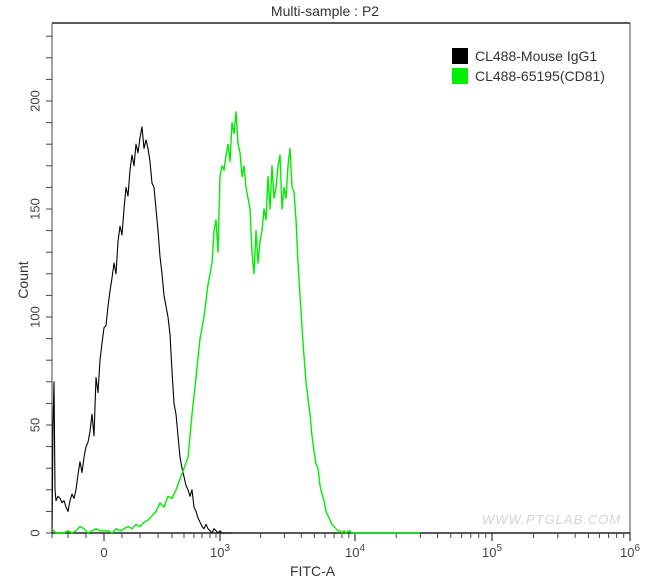 This screenshot has width=650, height=583. What do you see at coordinates (325, 11) in the screenshot?
I see `chart-title: Multi-sample : P2` at bounding box center [325, 11].